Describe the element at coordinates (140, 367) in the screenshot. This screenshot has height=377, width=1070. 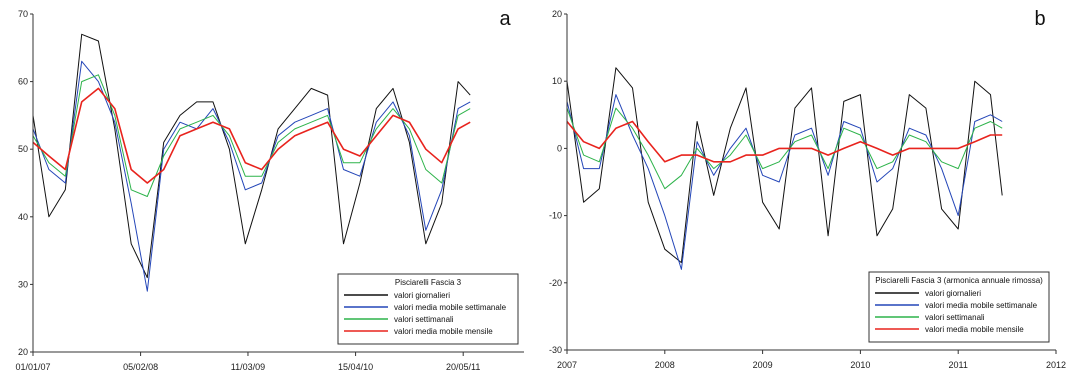
I see `x-tick-label: 05/02/08` at that location.